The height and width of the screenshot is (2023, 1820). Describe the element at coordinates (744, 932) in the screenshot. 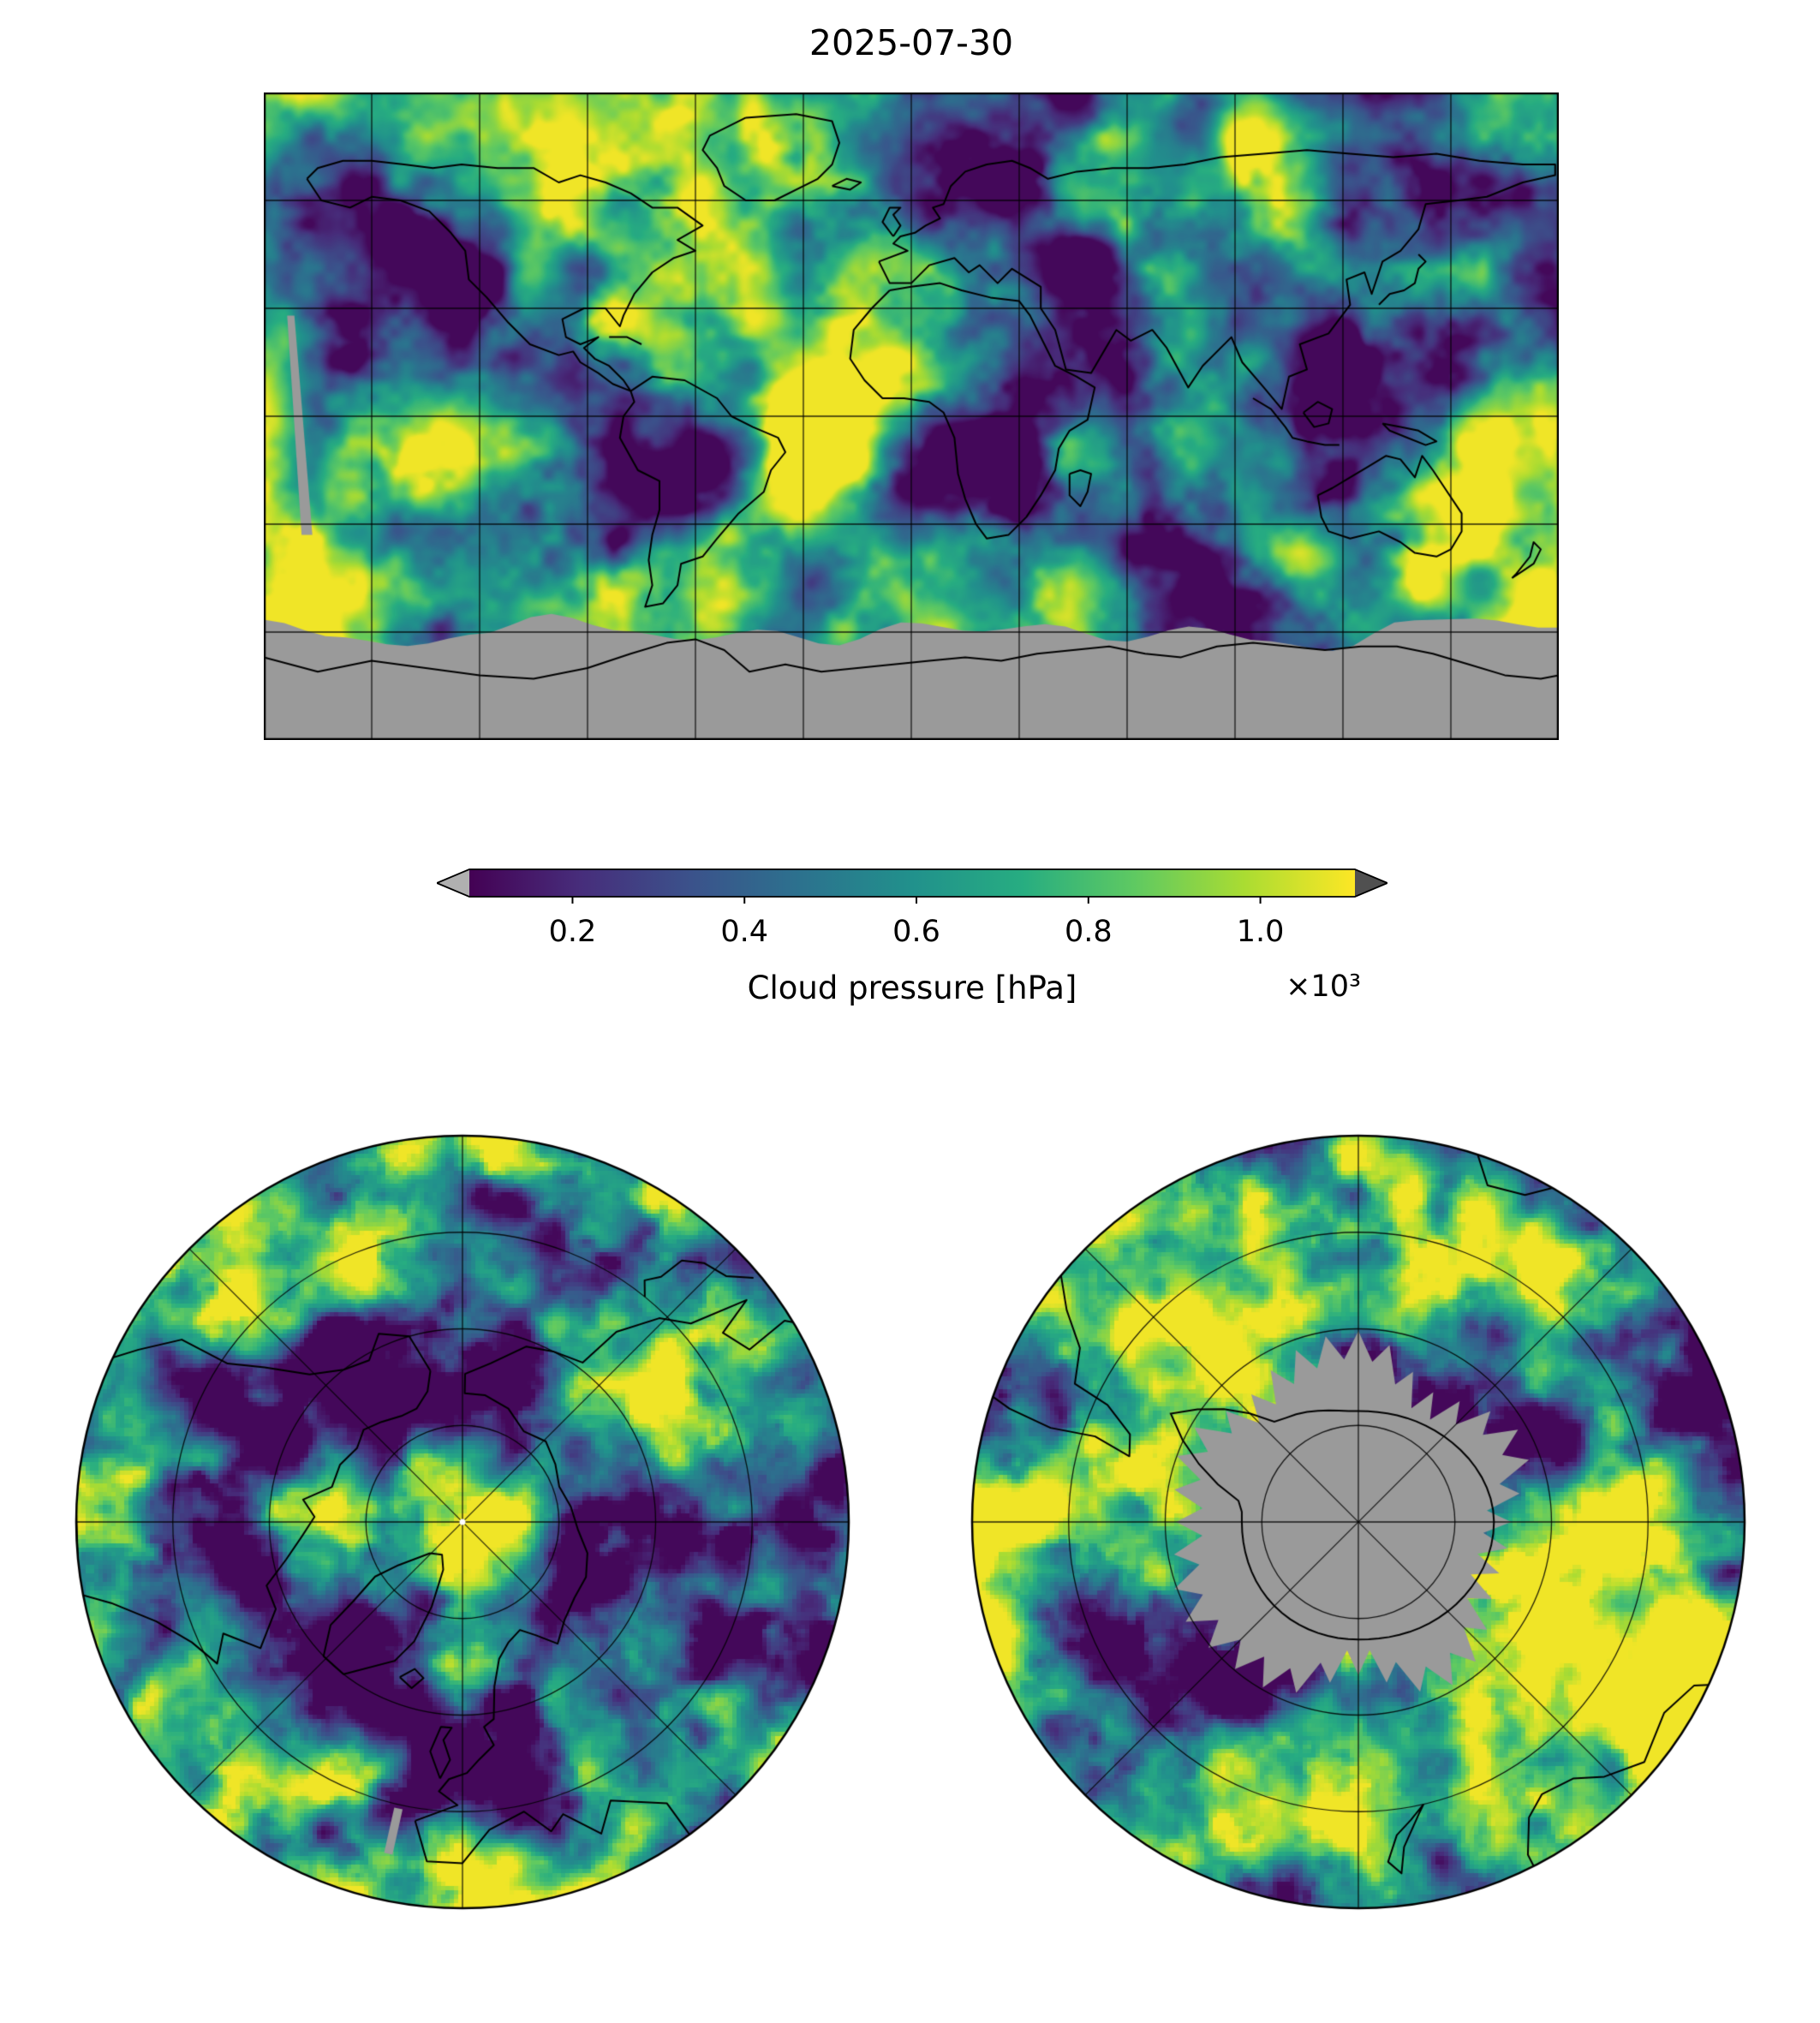

I see `colorbar-tick-label: 0.4` at that location.